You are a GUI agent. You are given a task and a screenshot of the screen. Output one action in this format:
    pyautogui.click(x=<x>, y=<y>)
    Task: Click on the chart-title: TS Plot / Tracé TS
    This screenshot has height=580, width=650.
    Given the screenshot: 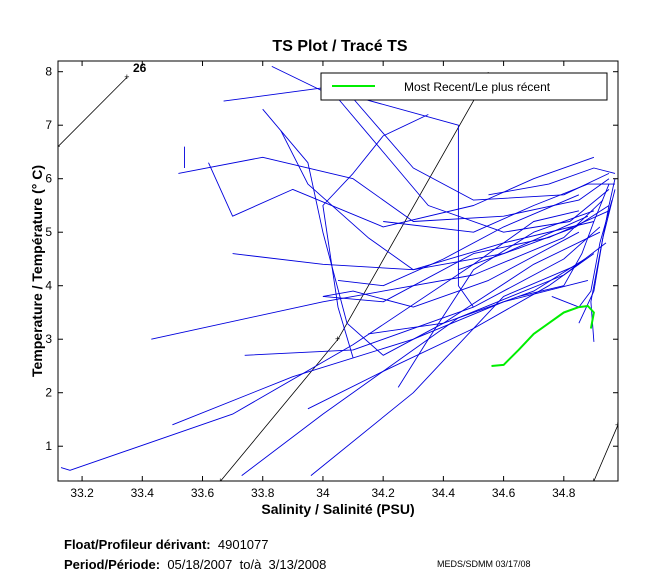 What is the action you would take?
    pyautogui.click(x=339, y=46)
    